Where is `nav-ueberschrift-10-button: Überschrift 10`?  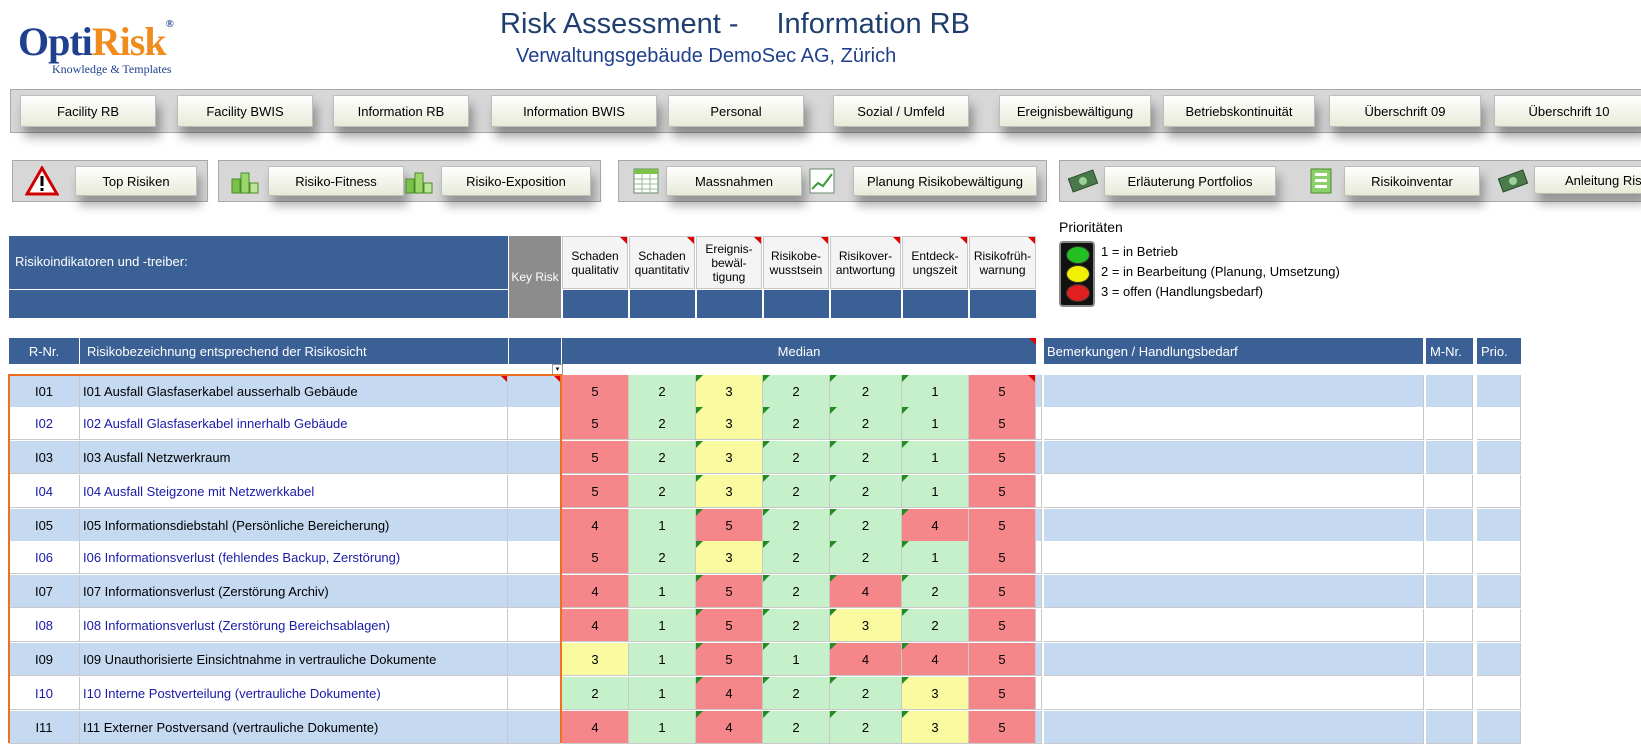
nav-ueberschrift-10-button: Überschrift 10 is located at coordinates (1567, 111).